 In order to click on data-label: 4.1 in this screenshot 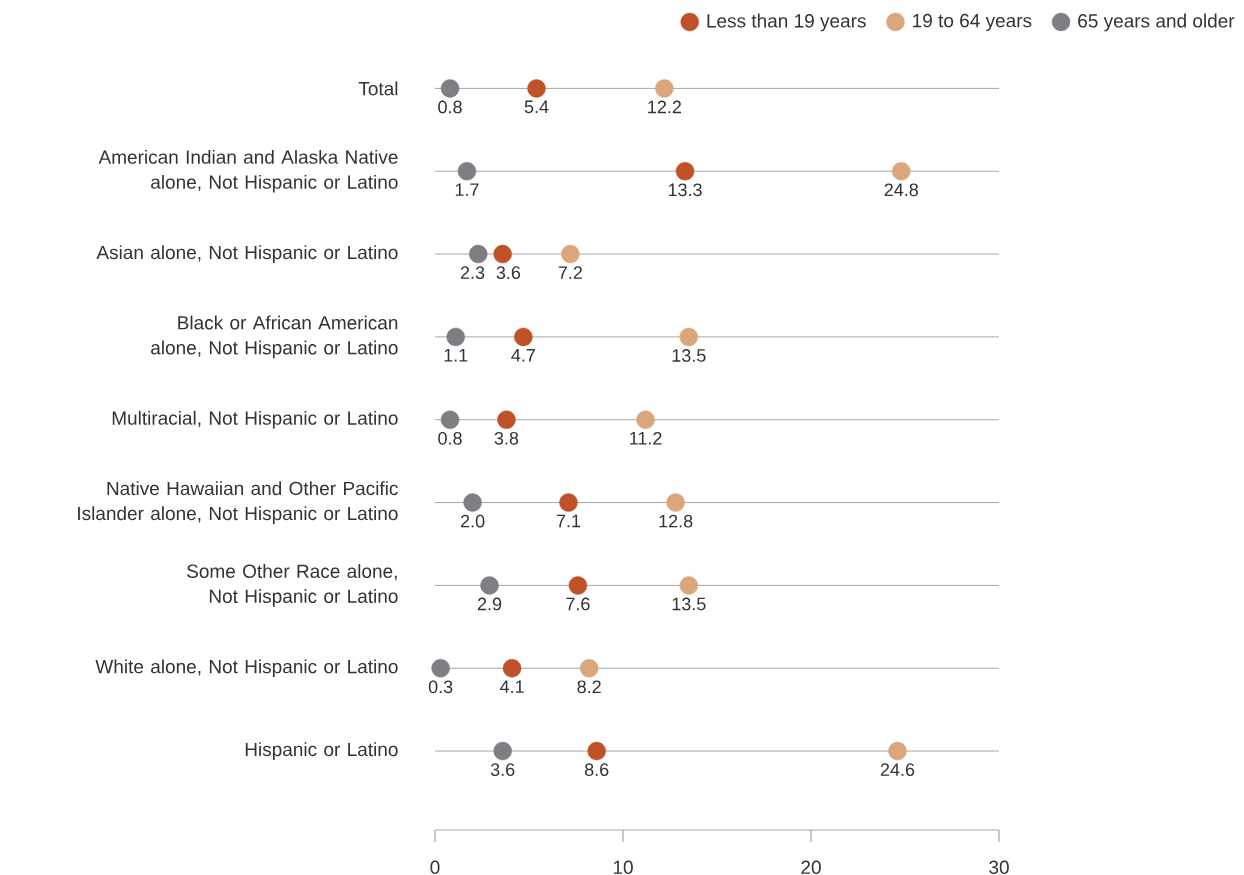, I will do `click(511, 686)`.